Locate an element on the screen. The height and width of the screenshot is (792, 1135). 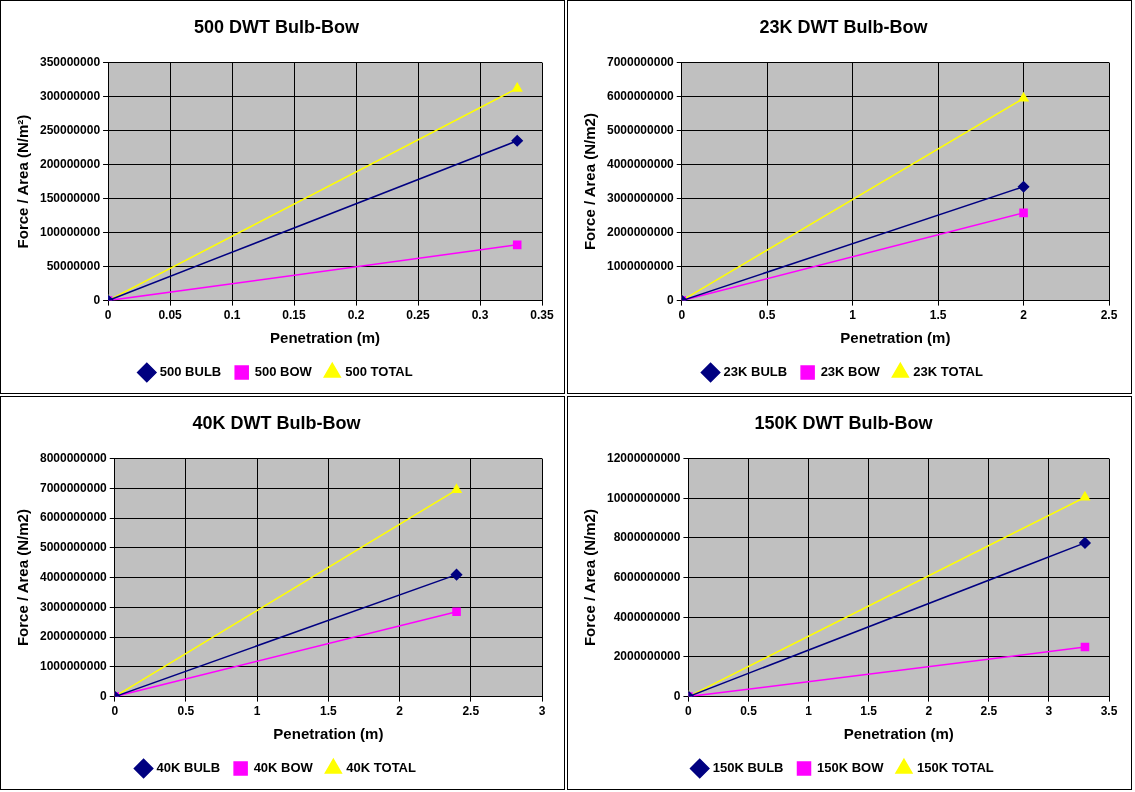
x-tick-label: 3.5 is located at coordinates (1109, 711).